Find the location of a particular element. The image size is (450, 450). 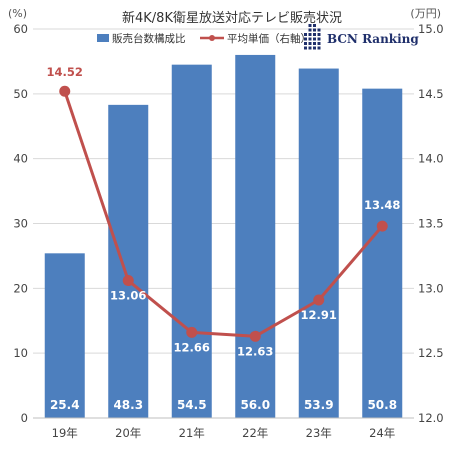

legend-bar-swatch is located at coordinates (103, 38).